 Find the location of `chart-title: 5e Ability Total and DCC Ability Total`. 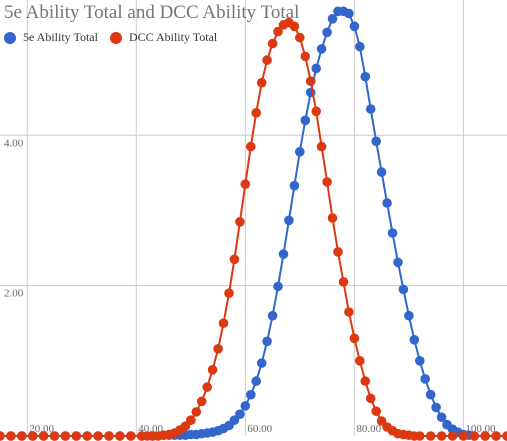

chart-title: 5e Ability Total and DCC Ability Total is located at coordinates (152, 12).